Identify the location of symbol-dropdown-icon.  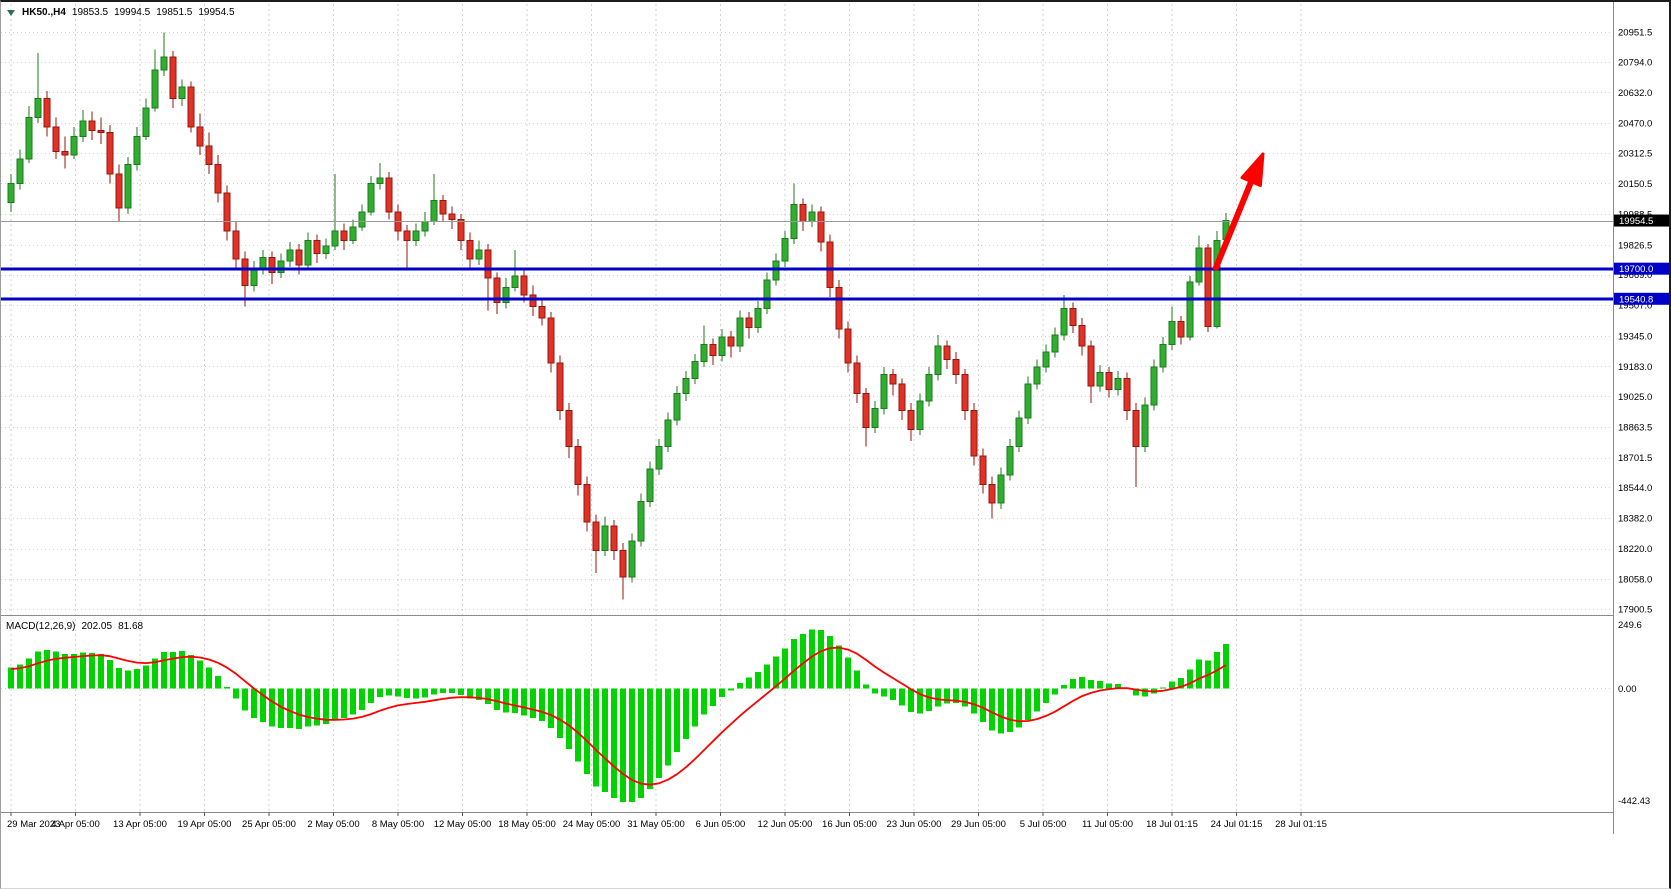
(11, 12).